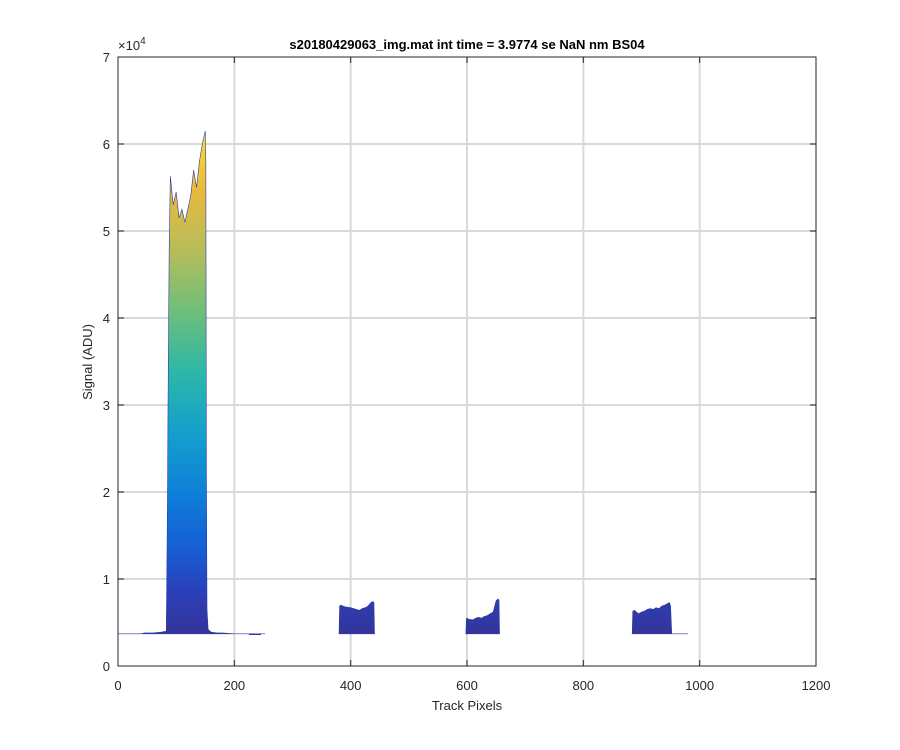 The width and height of the screenshot is (900, 750). Describe the element at coordinates (143, 41) in the screenshot. I see `y-exponent-power: 4` at that location.